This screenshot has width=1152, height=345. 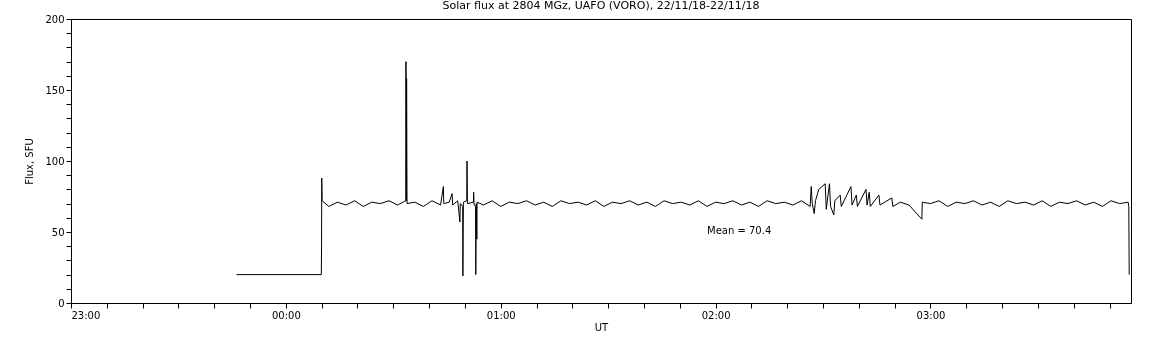 What do you see at coordinates (716, 315) in the screenshot?
I see `x-tick-label: 02:00` at bounding box center [716, 315].